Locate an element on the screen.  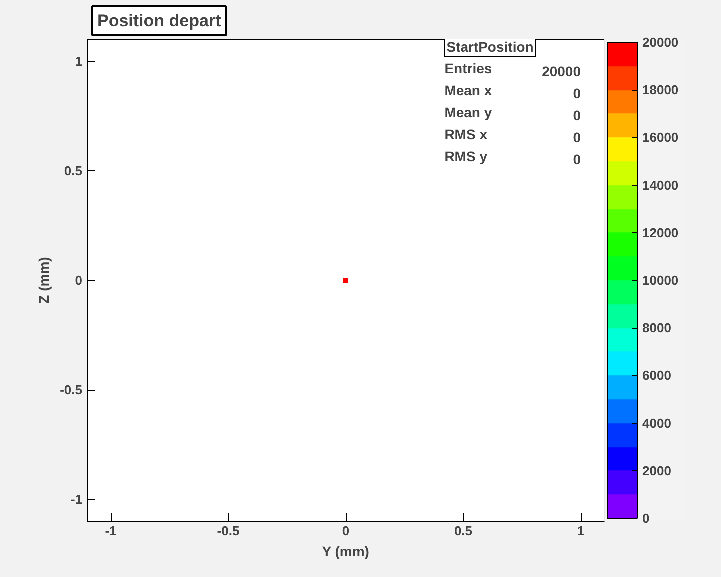
color-bar-label: 8000 is located at coordinates (657, 328).